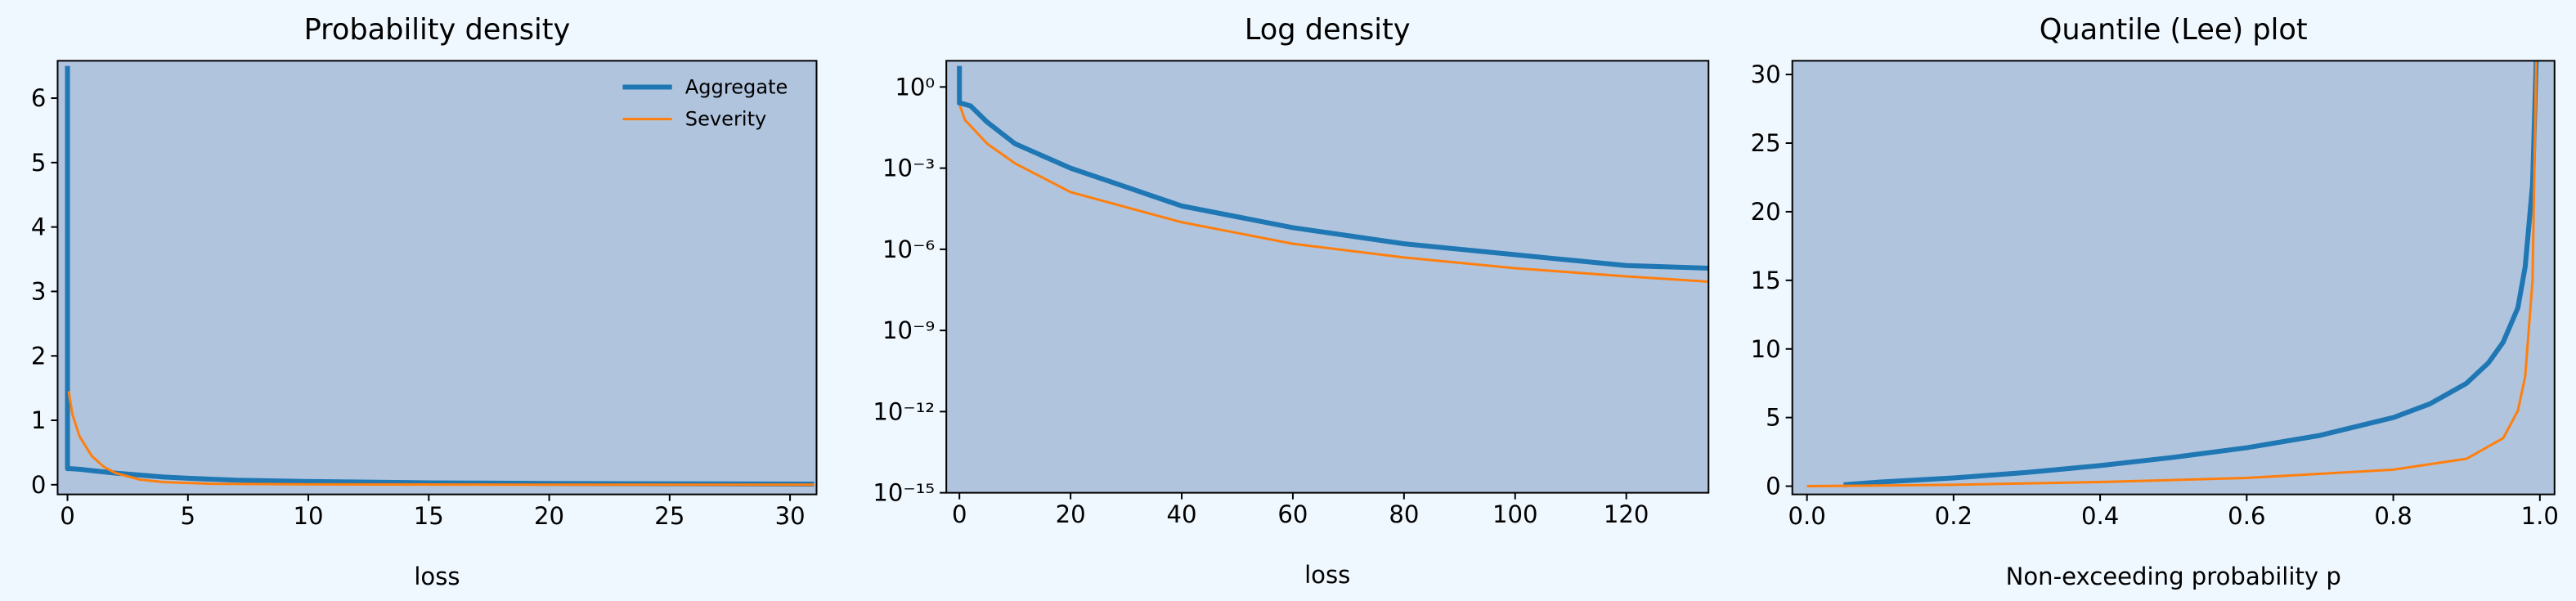 This screenshot has width=2576, height=601. I want to click on x-tick-label: 40, so click(1182, 514).